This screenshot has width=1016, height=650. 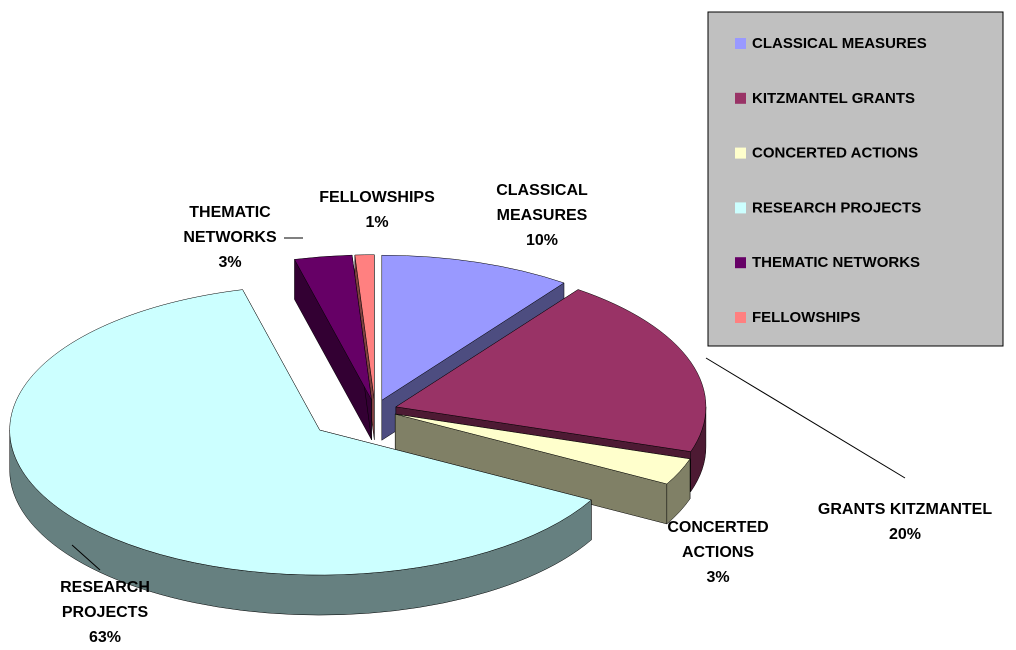 What do you see at coordinates (905, 509) in the screenshot?
I see `label-name: GRANTS KITZMANTEL` at bounding box center [905, 509].